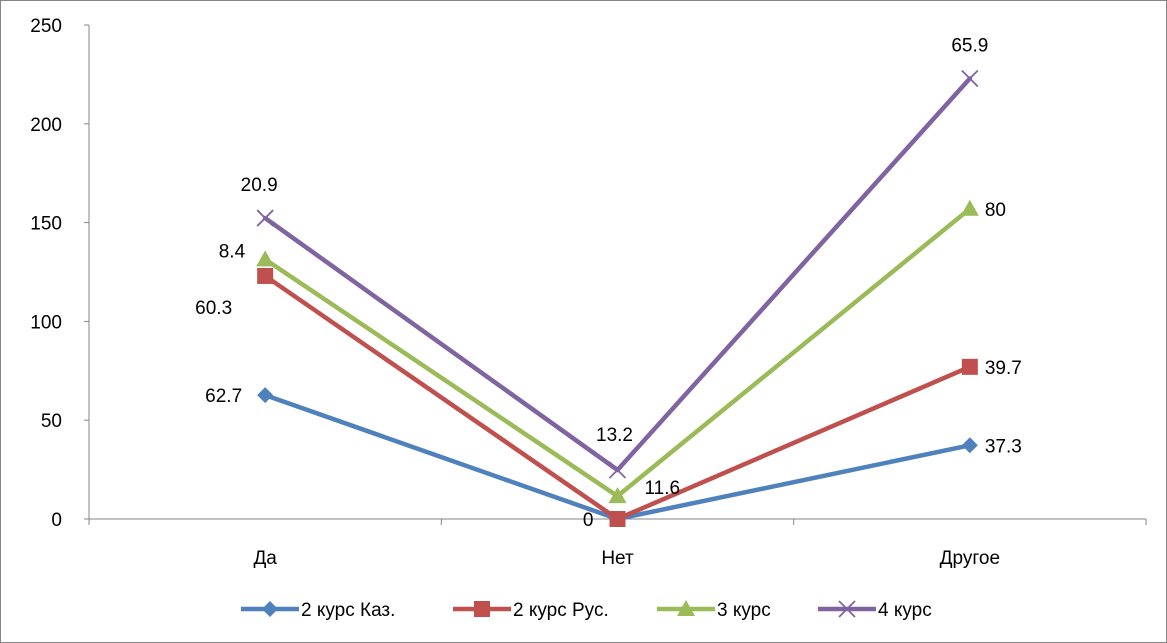 This screenshot has height=643, width=1167. What do you see at coordinates (259, 185) in the screenshot?
I see `data-label: 20.9` at bounding box center [259, 185].